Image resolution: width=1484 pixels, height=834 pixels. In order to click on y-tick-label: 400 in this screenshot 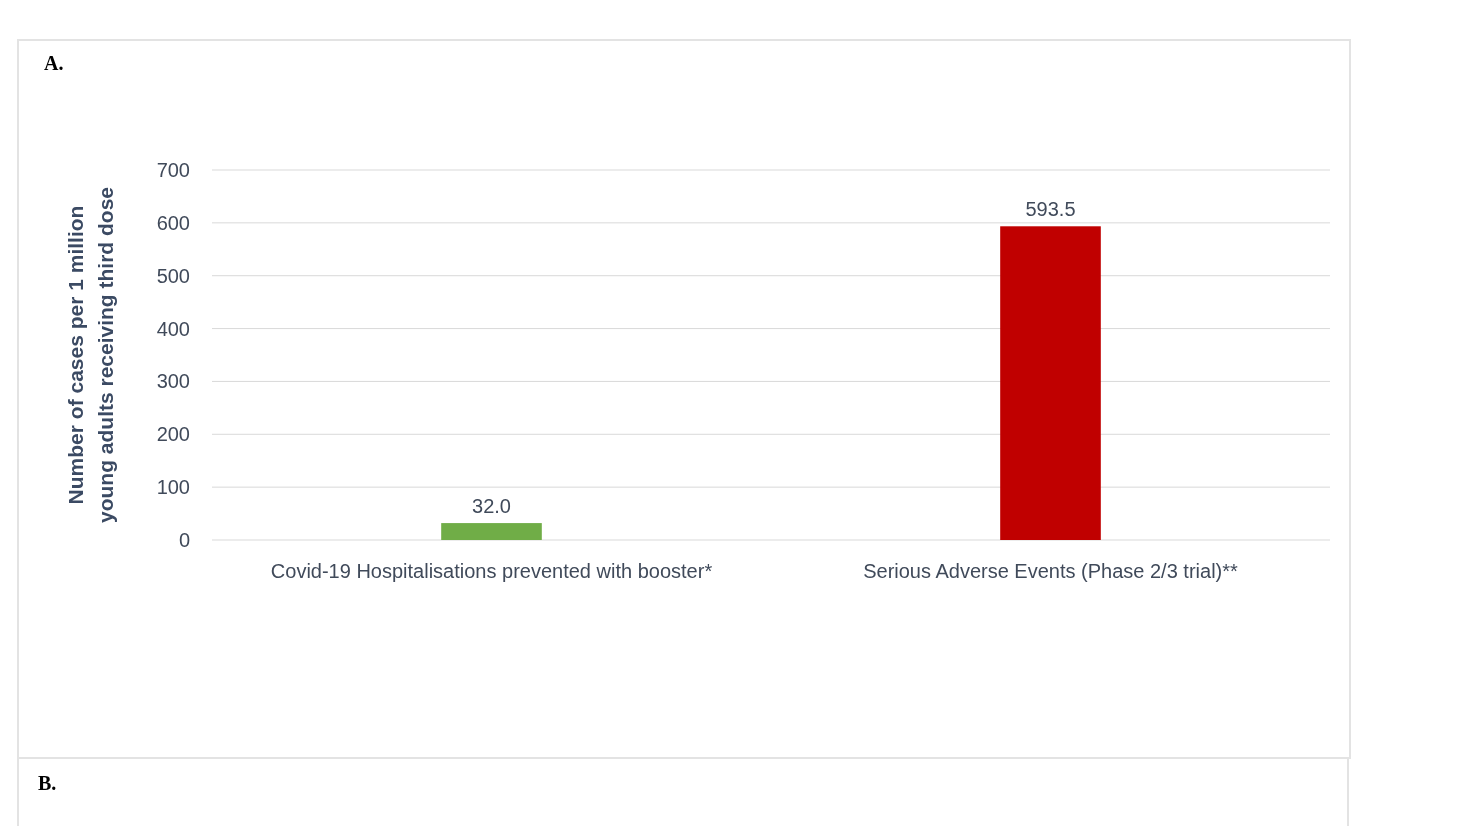, I will do `click(173, 328)`.